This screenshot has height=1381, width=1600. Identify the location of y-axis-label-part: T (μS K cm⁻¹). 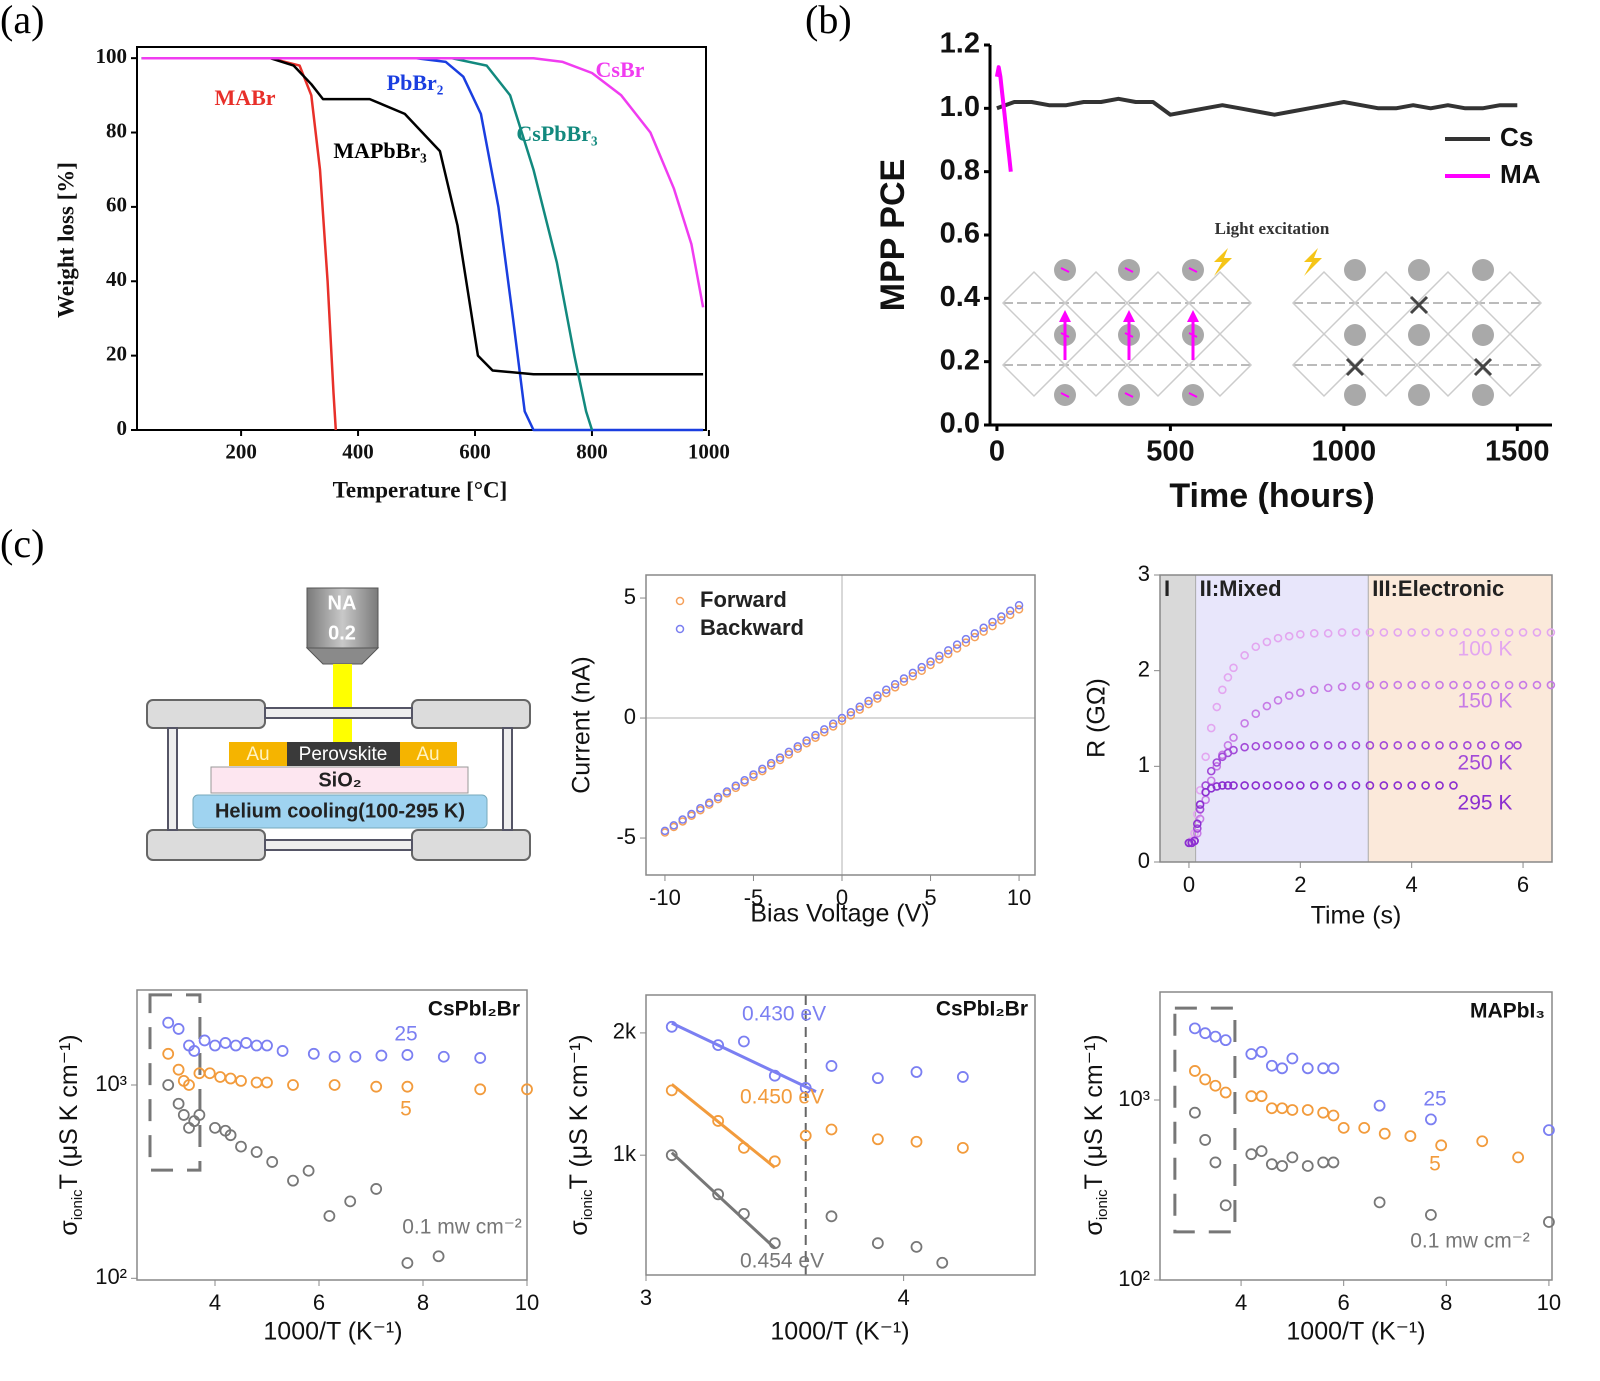
(1094, 1111).